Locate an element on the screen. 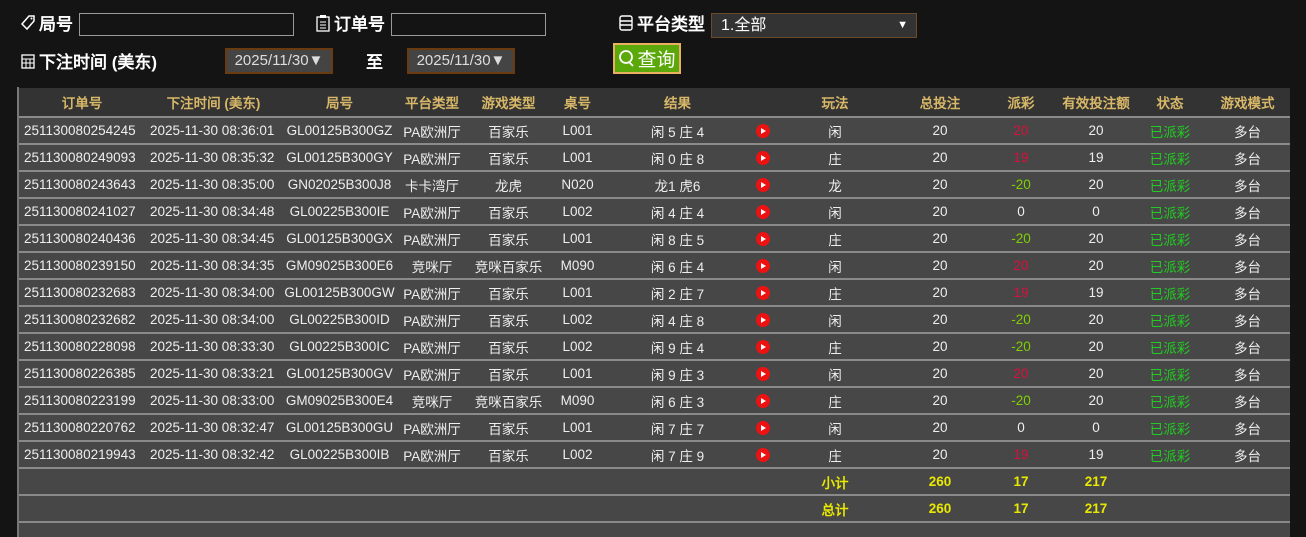  column-header: 状态 is located at coordinates (1170, 103).